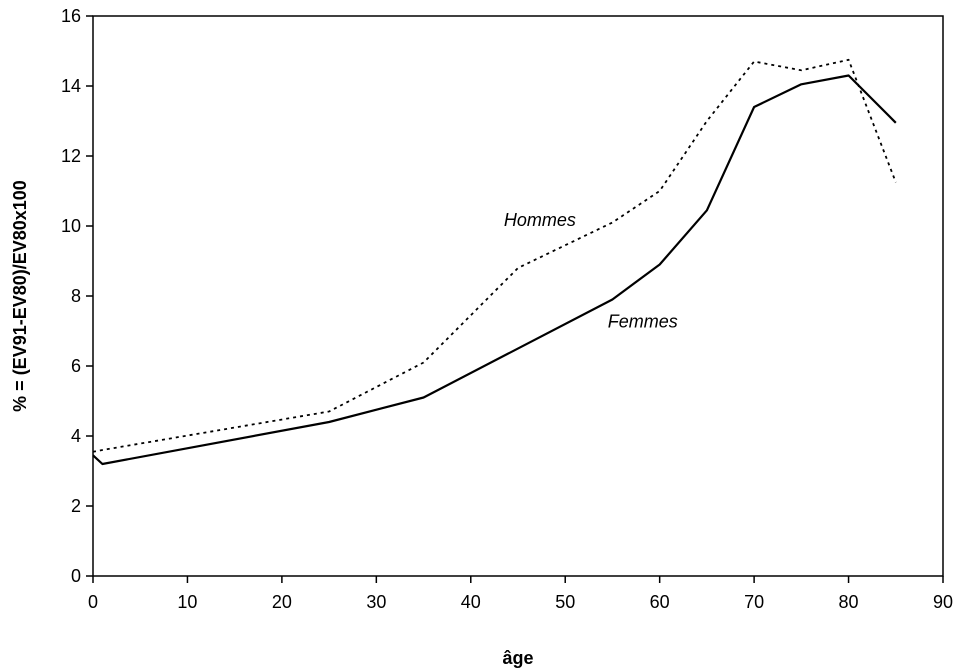 This screenshot has height=670, width=961. Describe the element at coordinates (76, 506) in the screenshot. I see `y-tick-label: 2` at that location.